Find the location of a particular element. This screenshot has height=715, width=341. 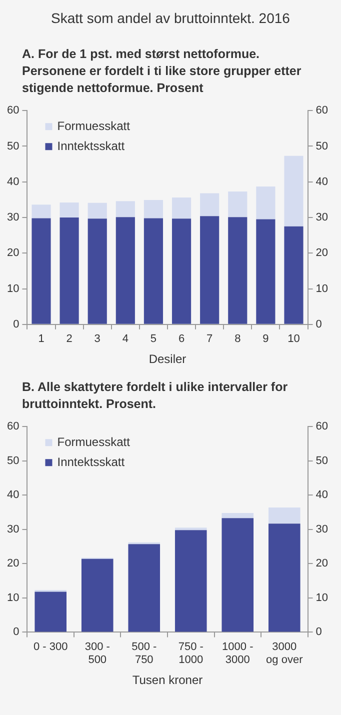

x-tick-label: 4 is located at coordinates (125, 339).